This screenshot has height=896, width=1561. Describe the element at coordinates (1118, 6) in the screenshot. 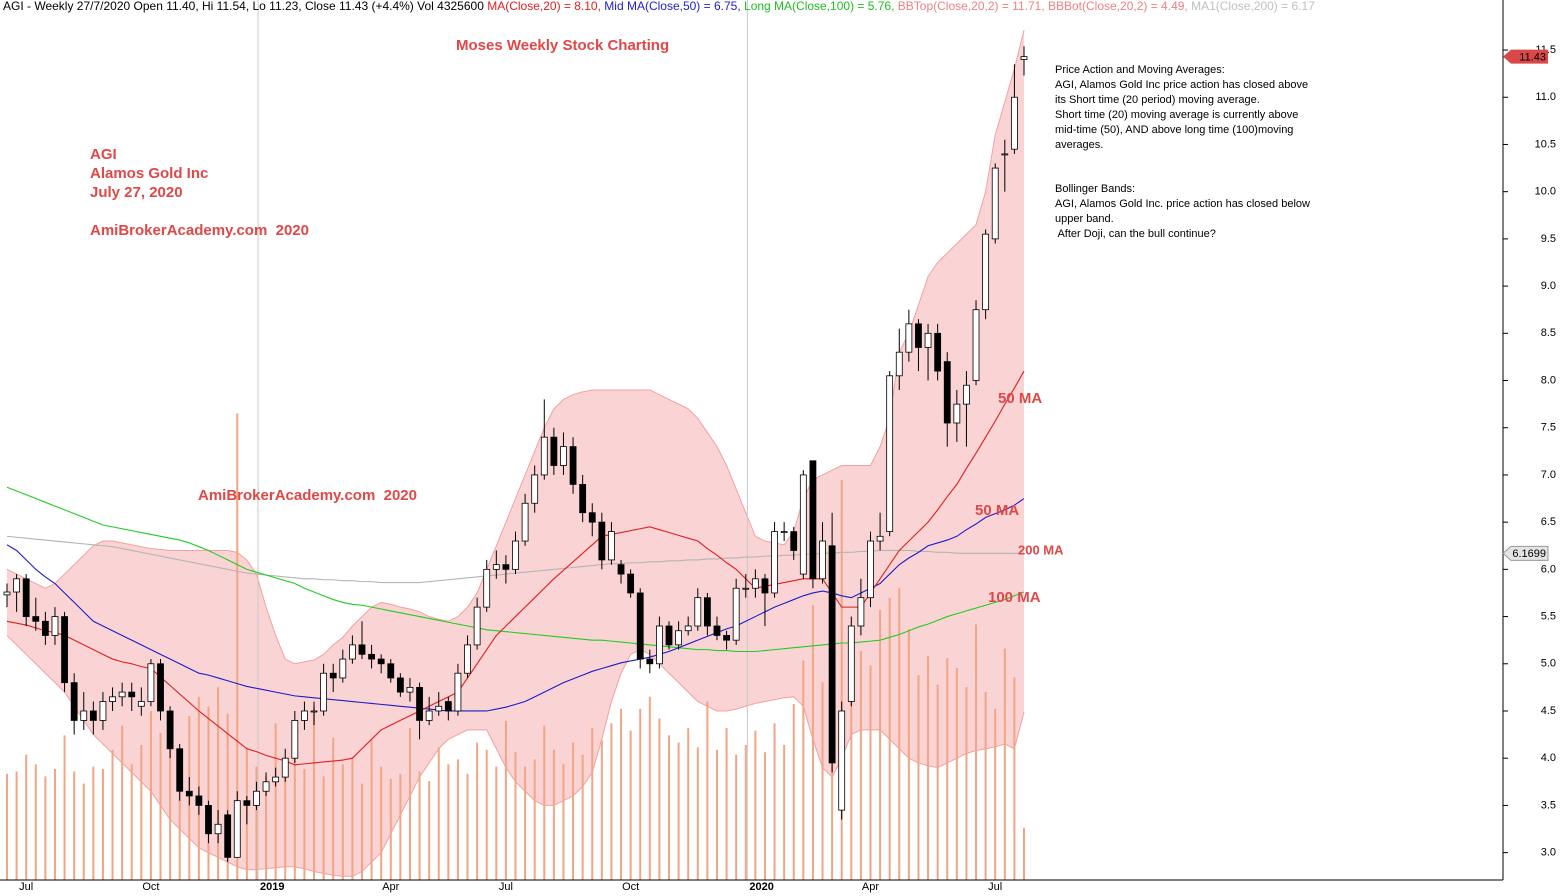

I see `header-bbbot: BBBot(Close,20,2) = 4.49,` at that location.